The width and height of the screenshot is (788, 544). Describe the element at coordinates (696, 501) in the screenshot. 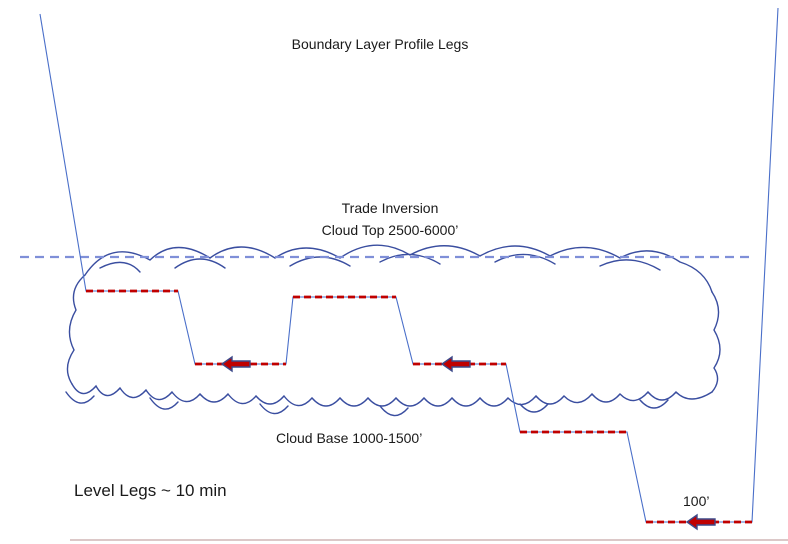

I see `low-leg-altitude-label: 100’` at that location.